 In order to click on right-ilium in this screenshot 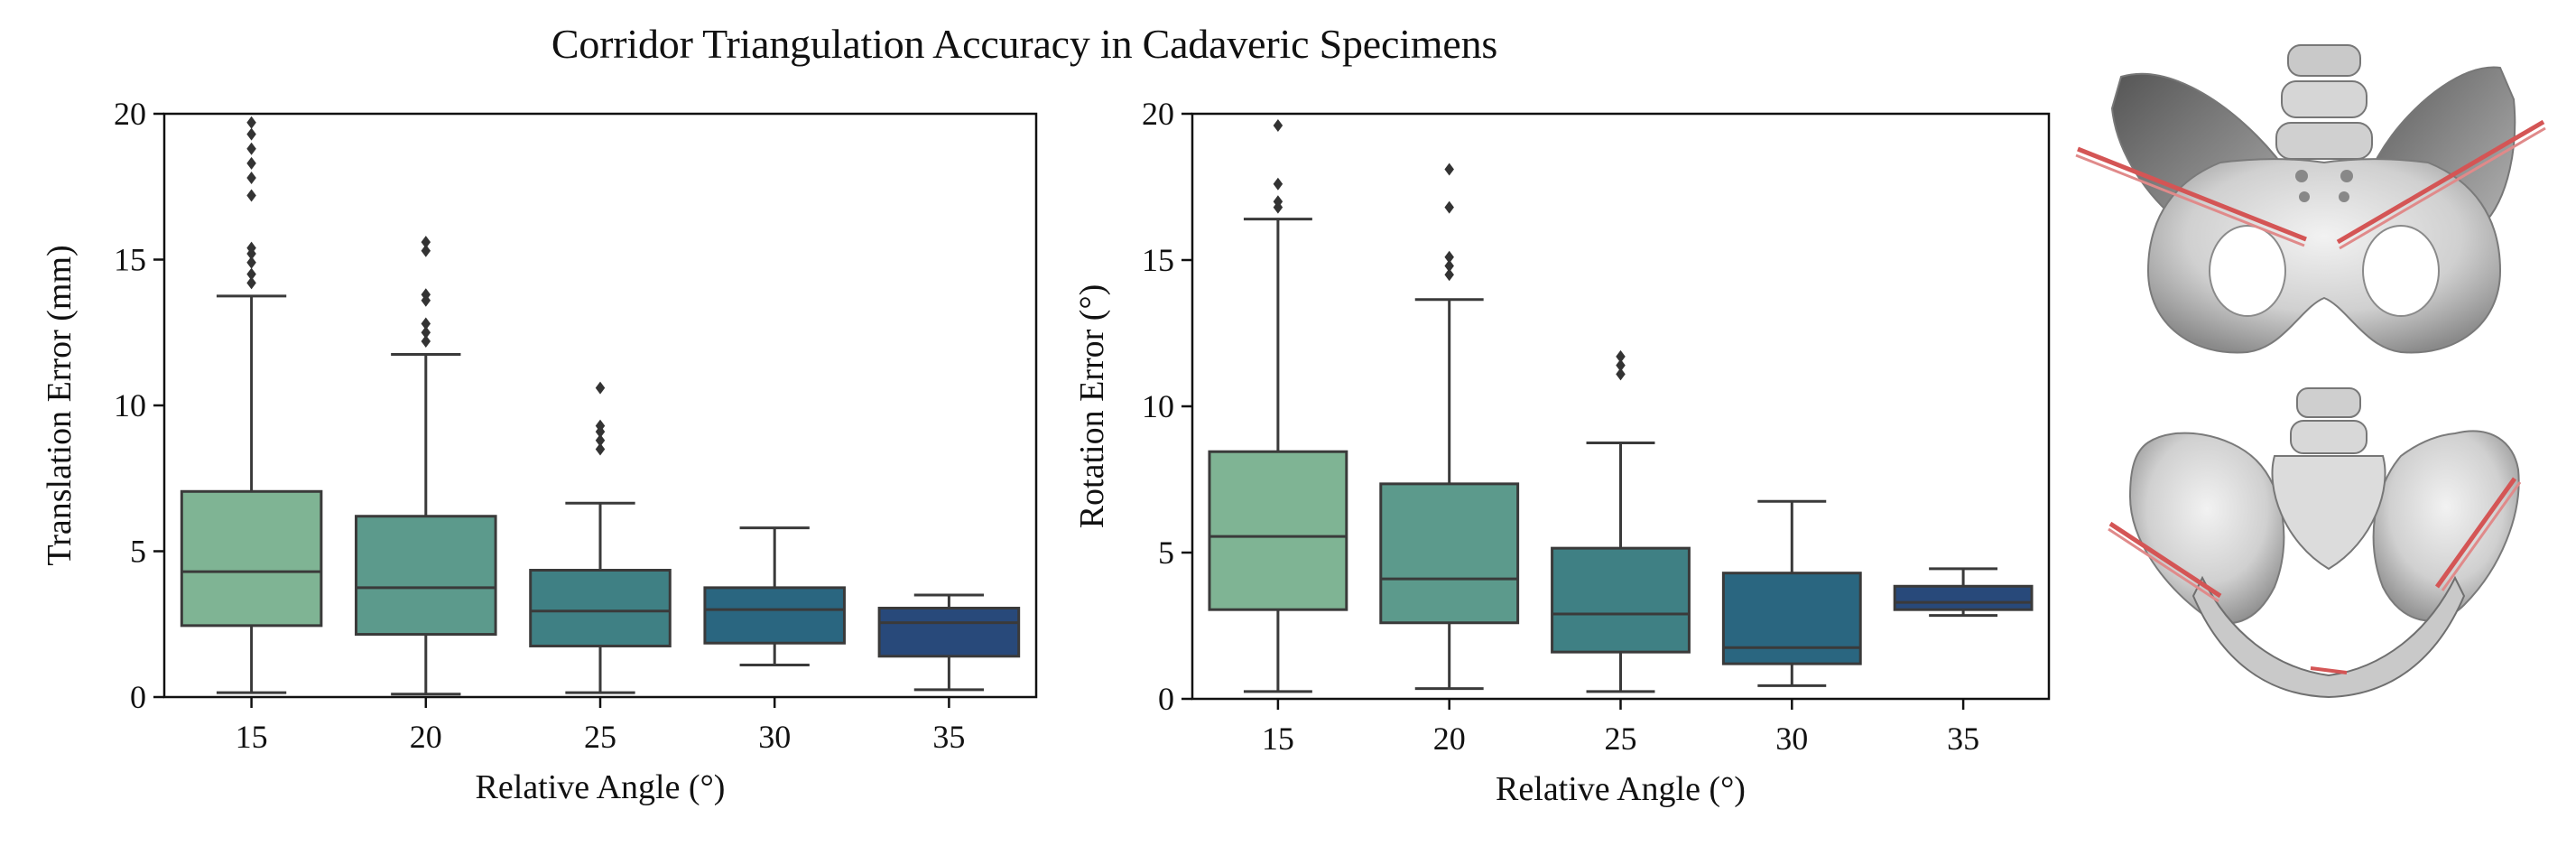, I will do `click(2446, 526)`.